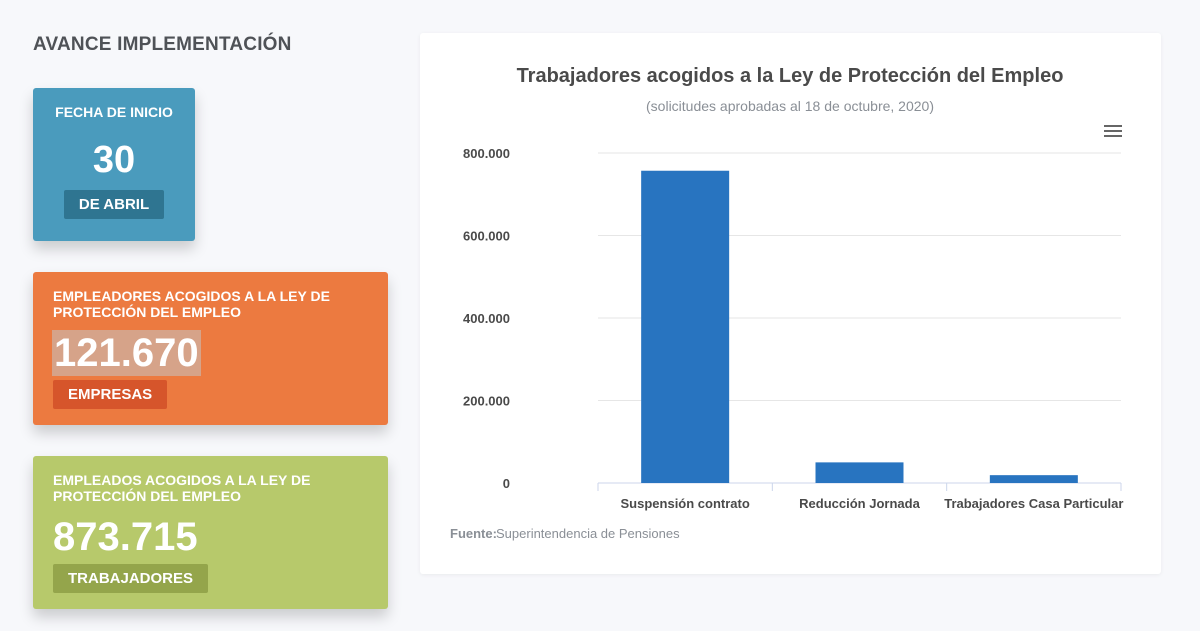  What do you see at coordinates (162, 44) in the screenshot?
I see `section-title: AVANCE IMPLEMENTACIÓN` at bounding box center [162, 44].